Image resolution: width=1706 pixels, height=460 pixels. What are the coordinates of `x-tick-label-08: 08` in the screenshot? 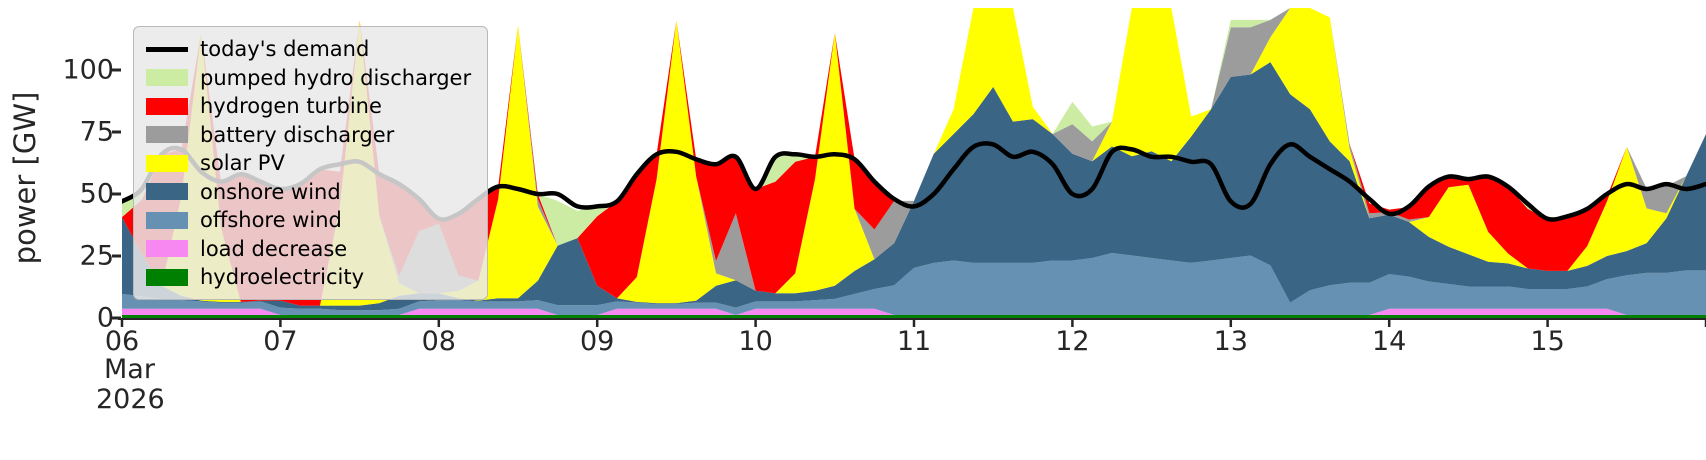 It's located at (438, 341).